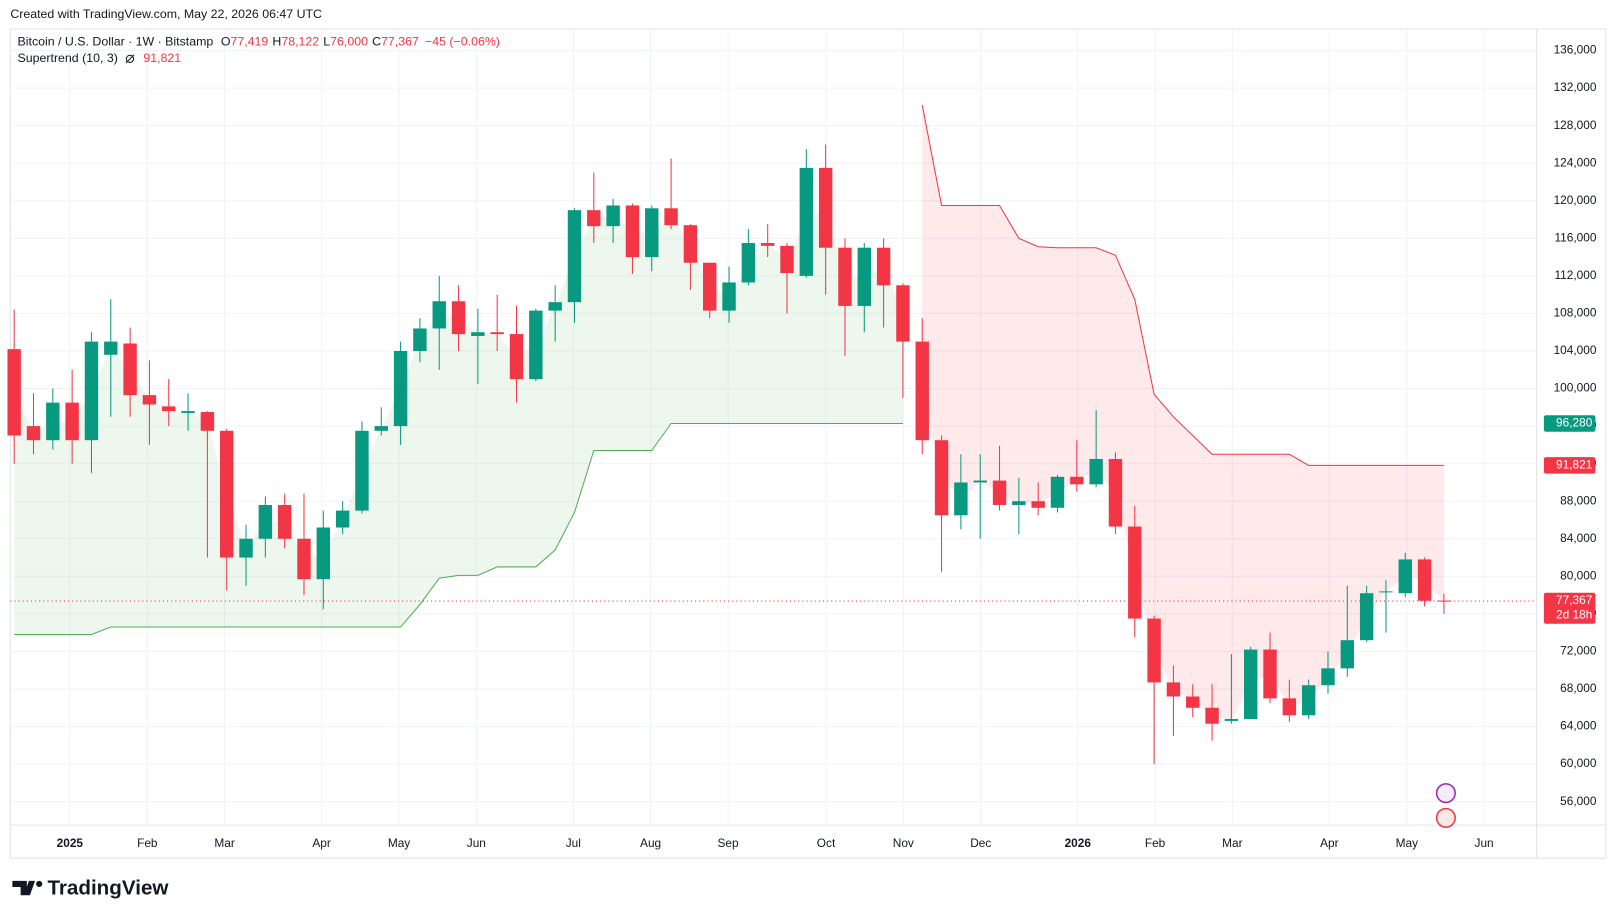  What do you see at coordinates (1575, 350) in the screenshot?
I see `y-tick-label: 104,000` at bounding box center [1575, 350].